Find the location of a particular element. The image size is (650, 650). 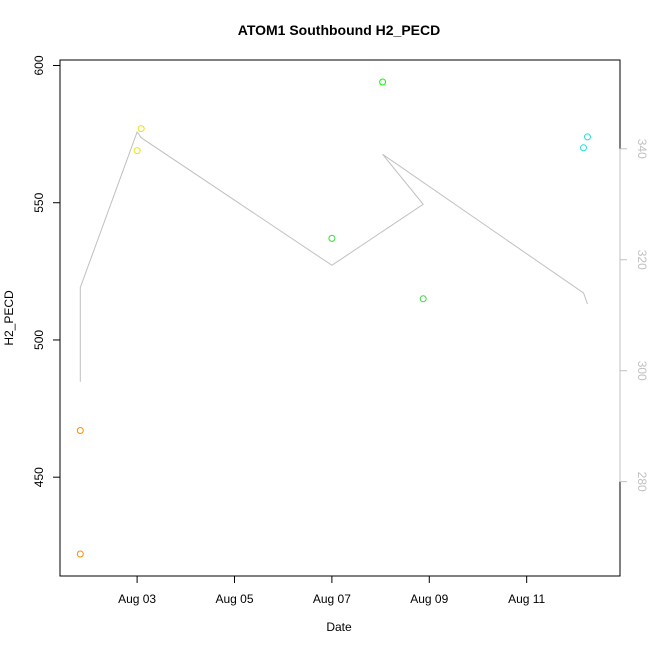

y-left-tick-label-1: 500 is located at coordinates (39, 340).